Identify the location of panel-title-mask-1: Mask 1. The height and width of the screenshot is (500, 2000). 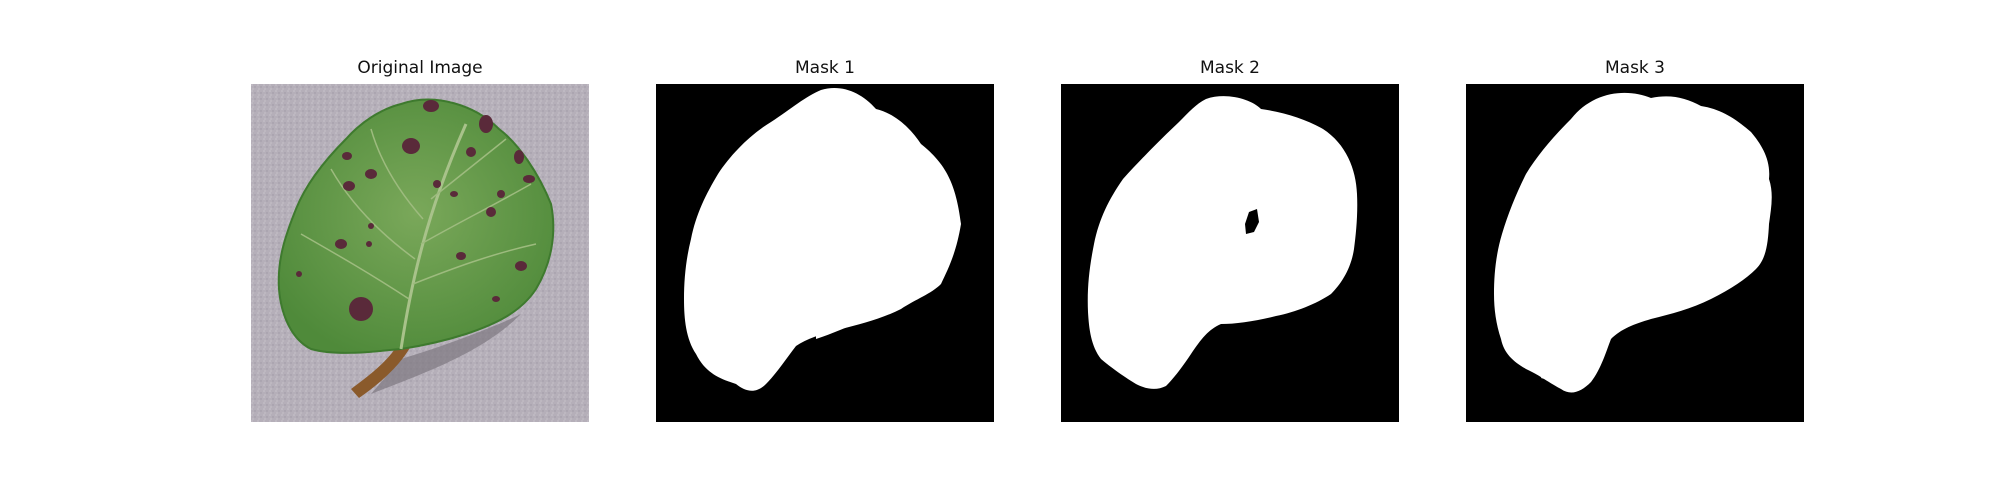
(824, 68).